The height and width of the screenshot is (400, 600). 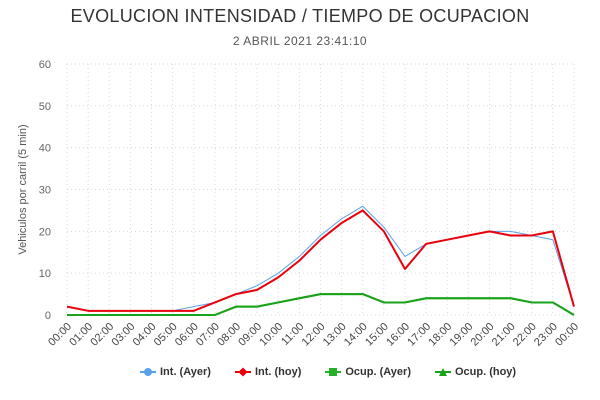 I want to click on y-axis-label: Vehiculos por carril (5 min), so click(x=23, y=189).